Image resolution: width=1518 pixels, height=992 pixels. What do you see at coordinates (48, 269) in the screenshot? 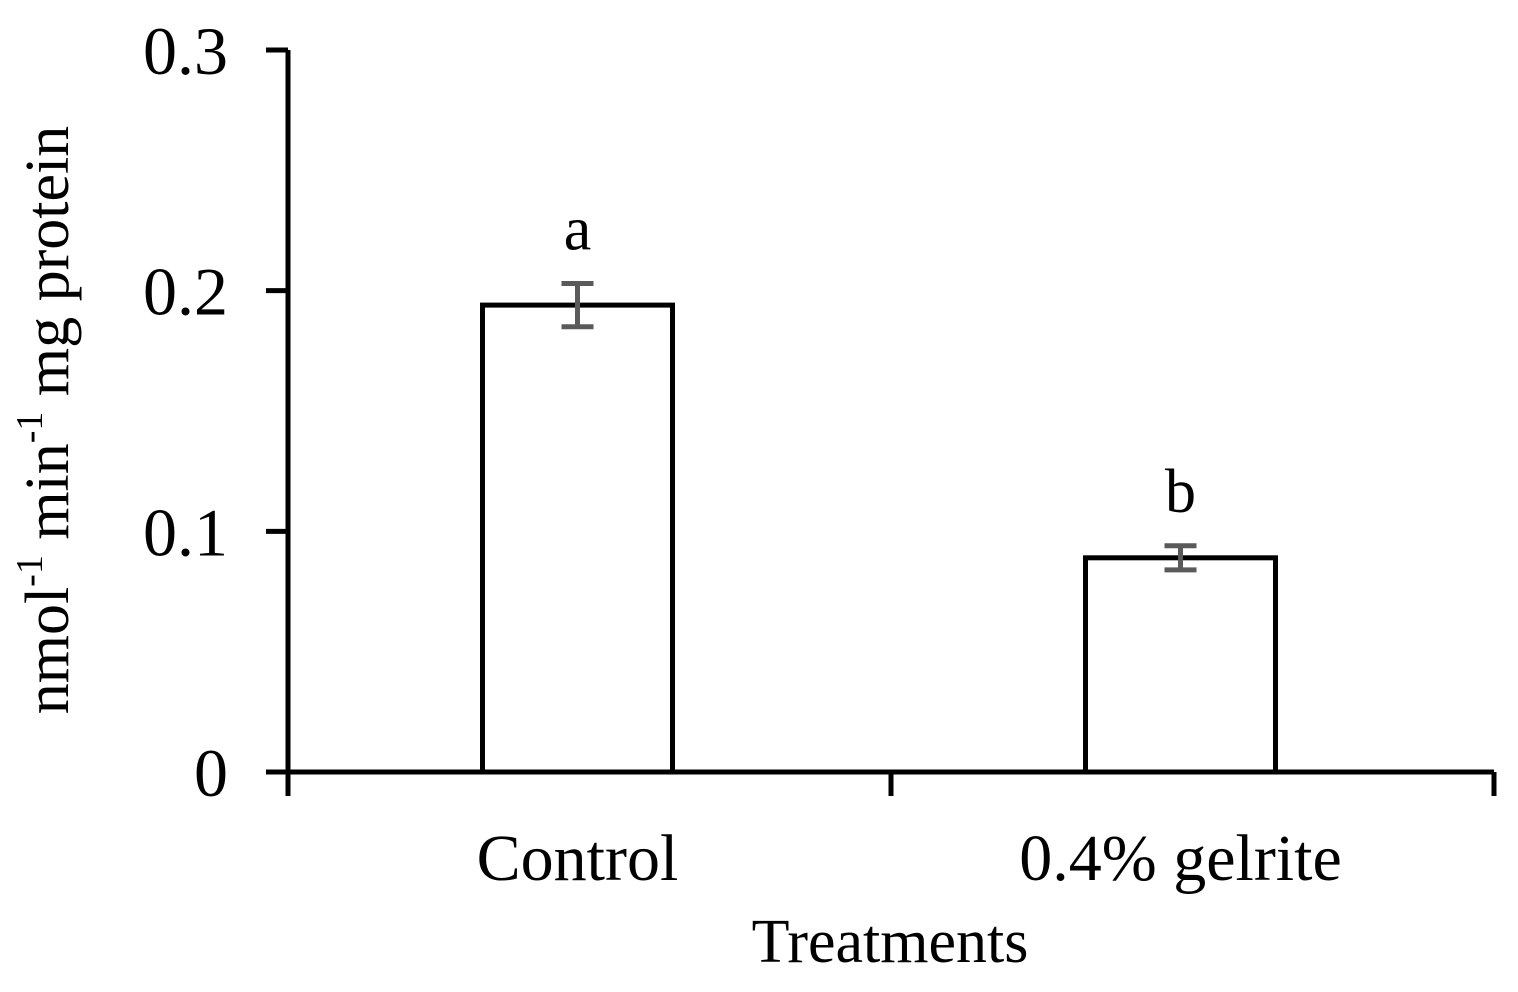
I see `y-axis-title-part: mg protein` at bounding box center [48, 269].